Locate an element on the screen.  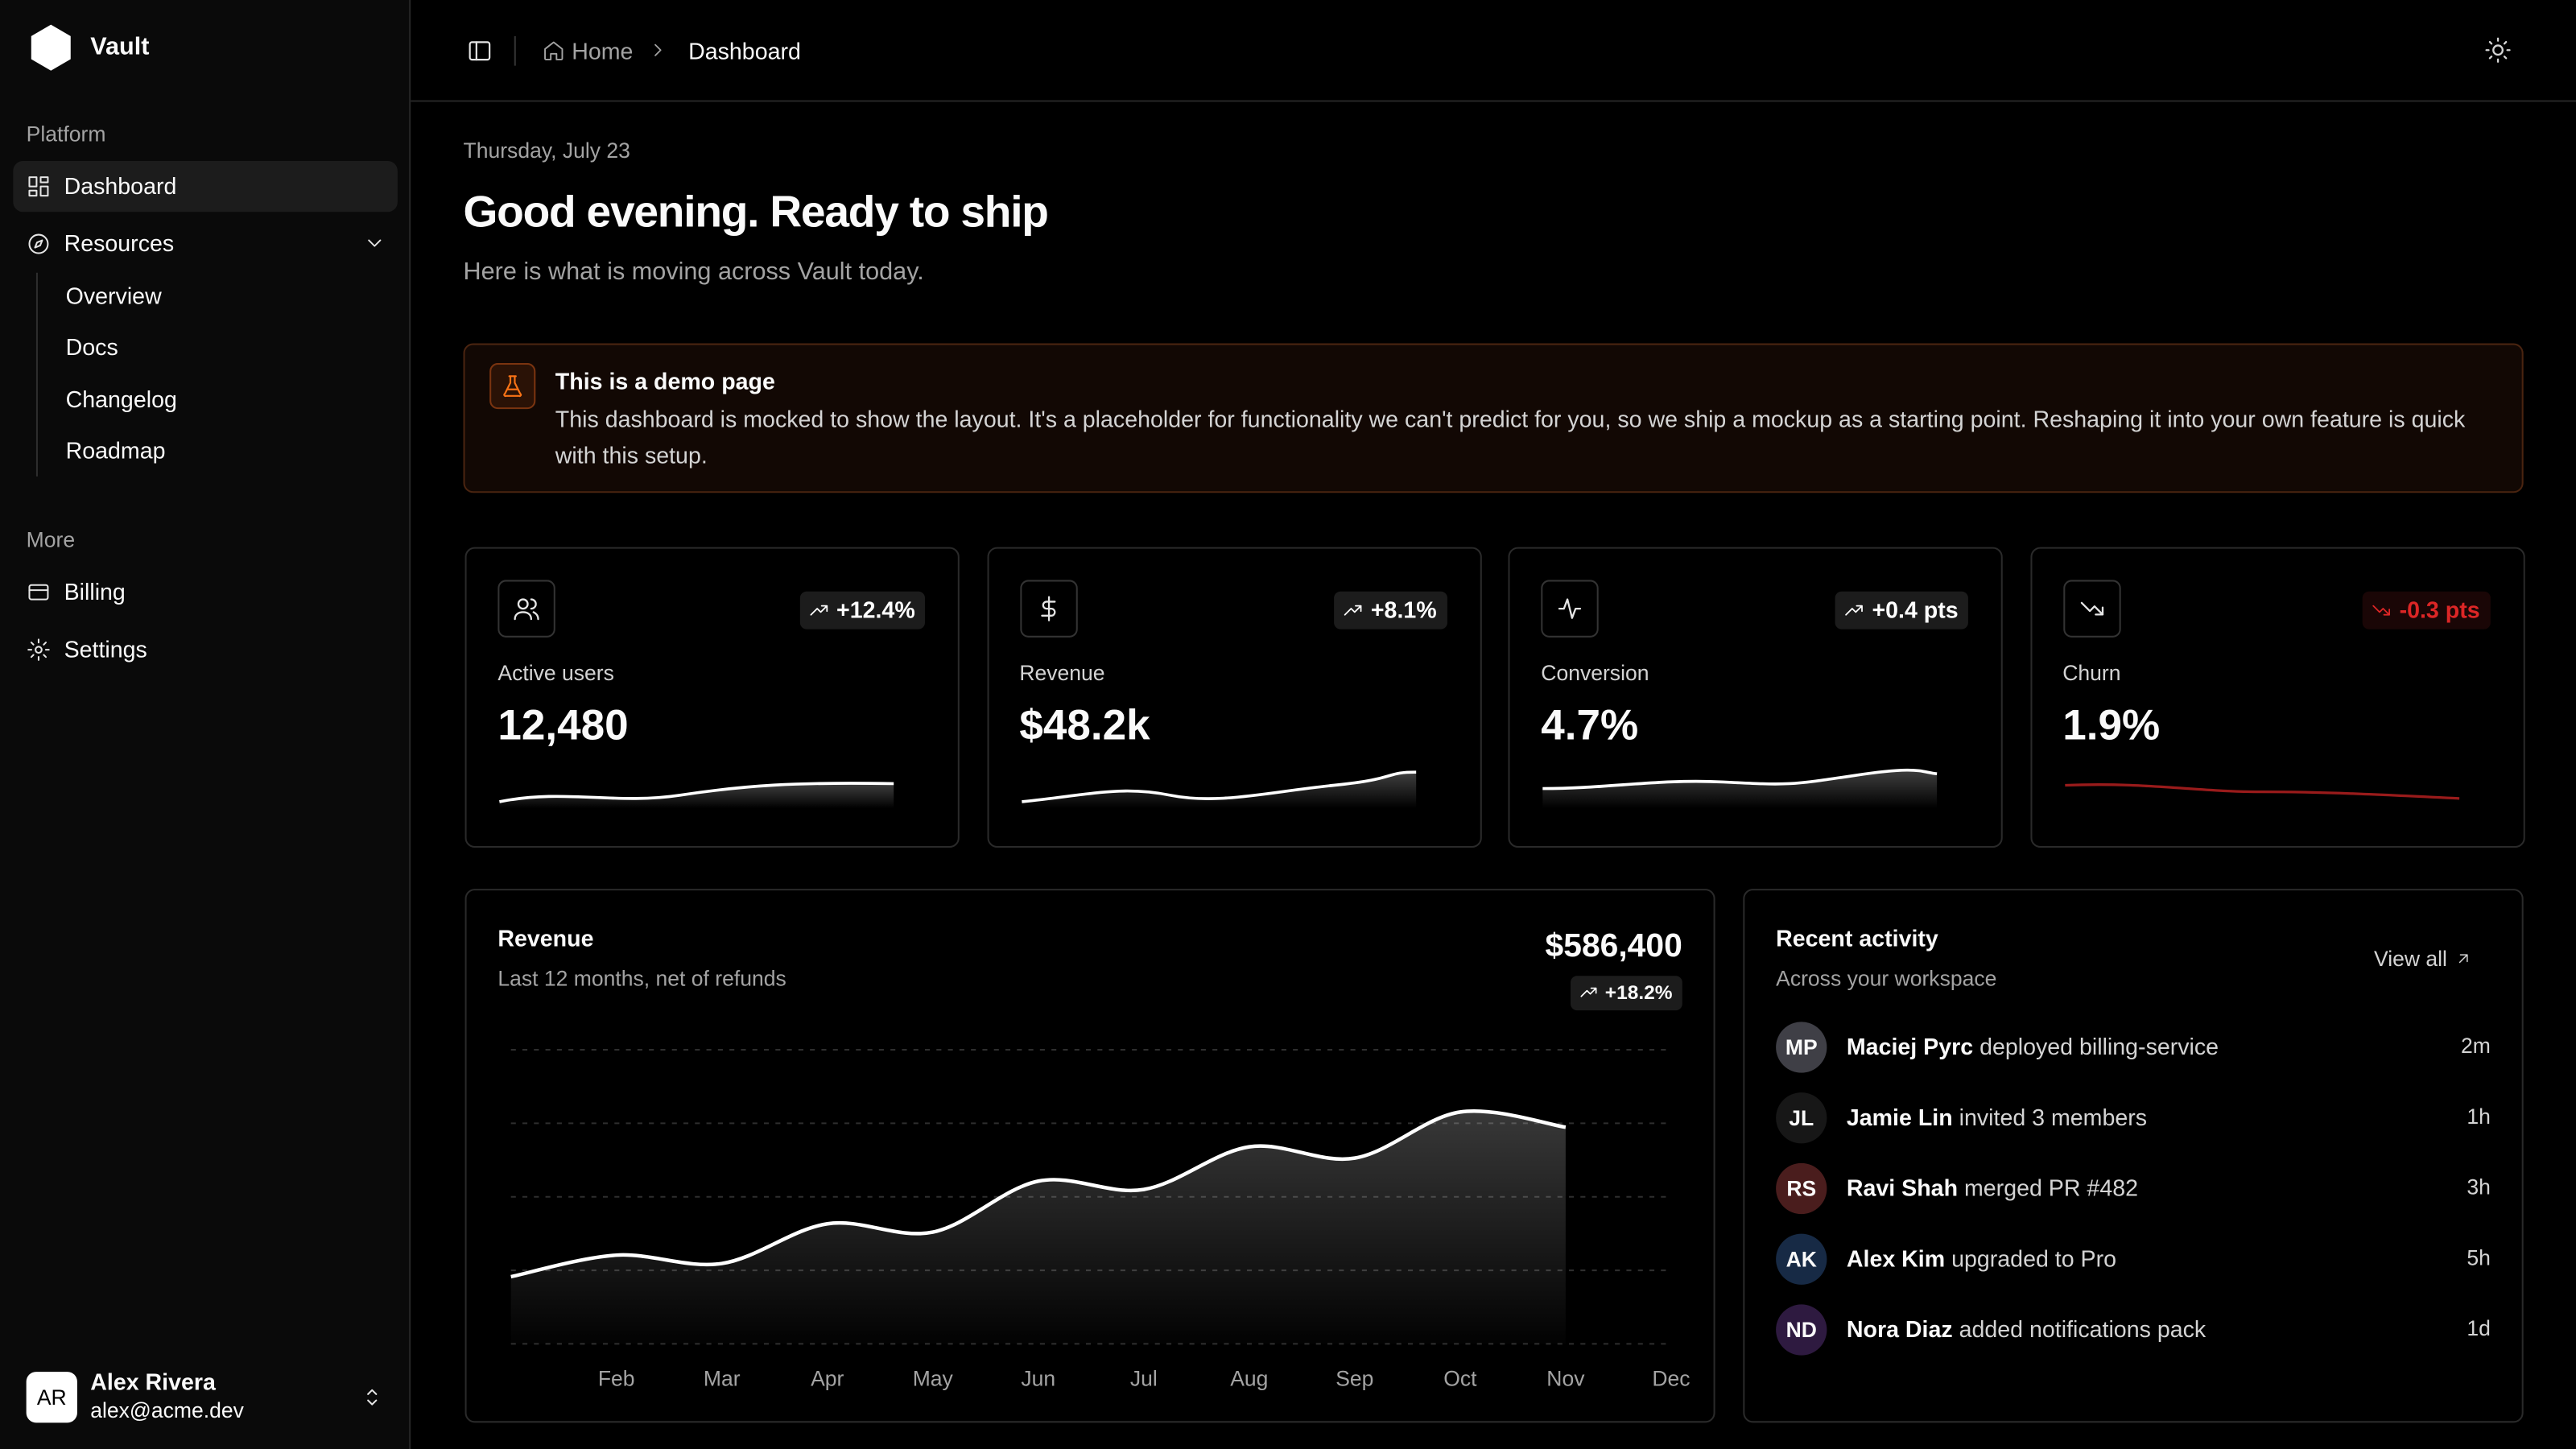
x-tick-label: Dec is located at coordinates (1671, 1378).